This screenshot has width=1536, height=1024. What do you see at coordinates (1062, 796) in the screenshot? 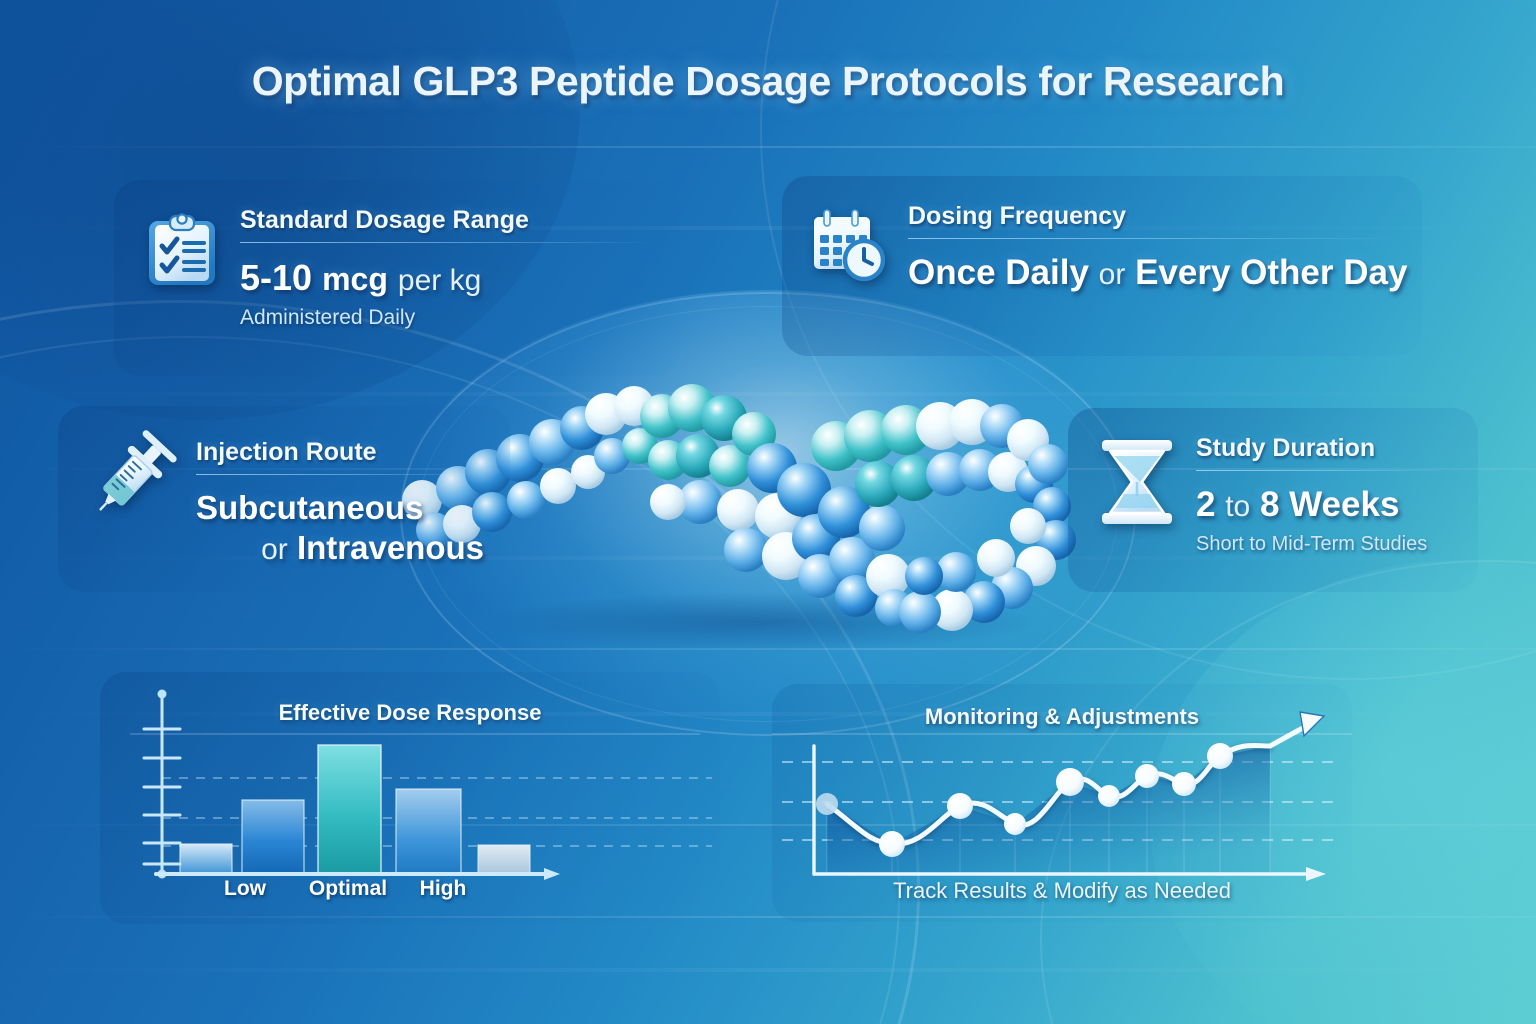
I see `line-chart-svg` at bounding box center [1062, 796].